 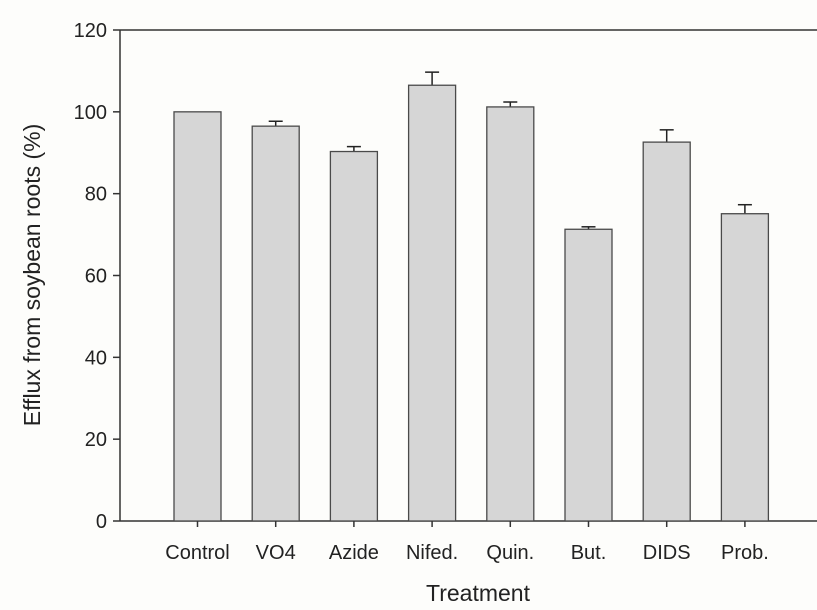 What do you see at coordinates (432, 553) in the screenshot?
I see `x-tick-label: Nifed.` at bounding box center [432, 553].